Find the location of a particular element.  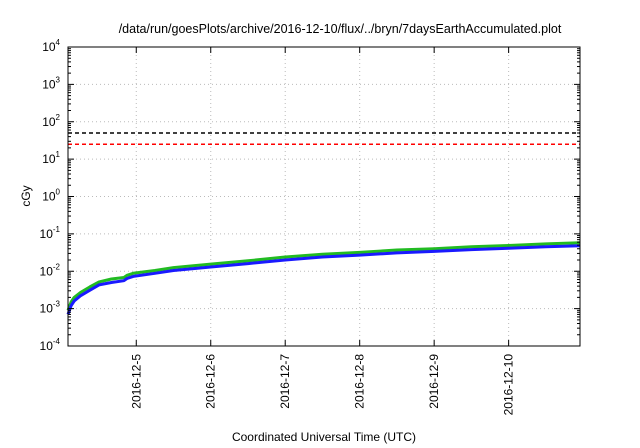

y-tick-label: 10¹ is located at coordinates (51, 158).